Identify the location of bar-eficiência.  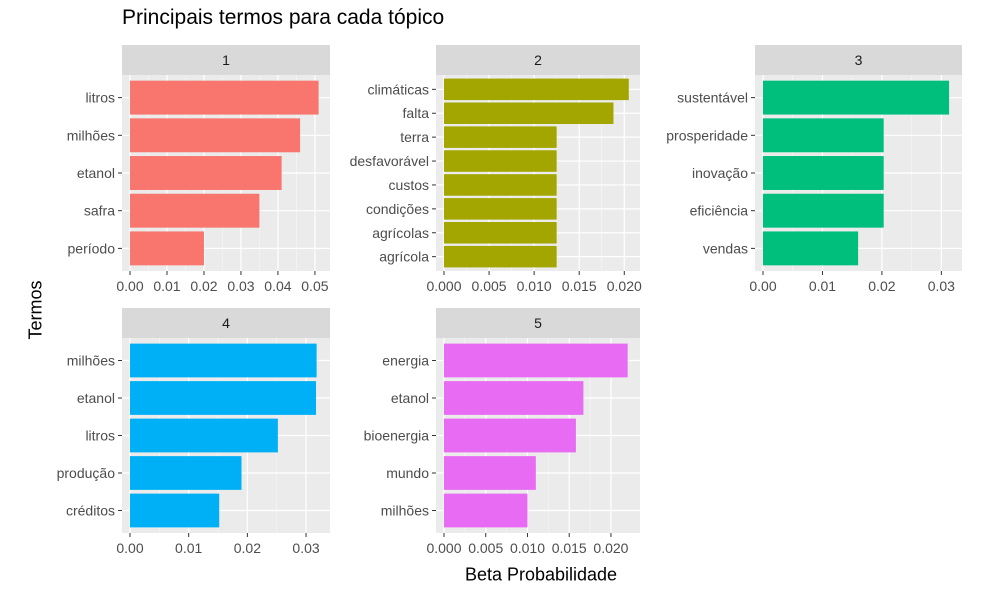
(823, 210).